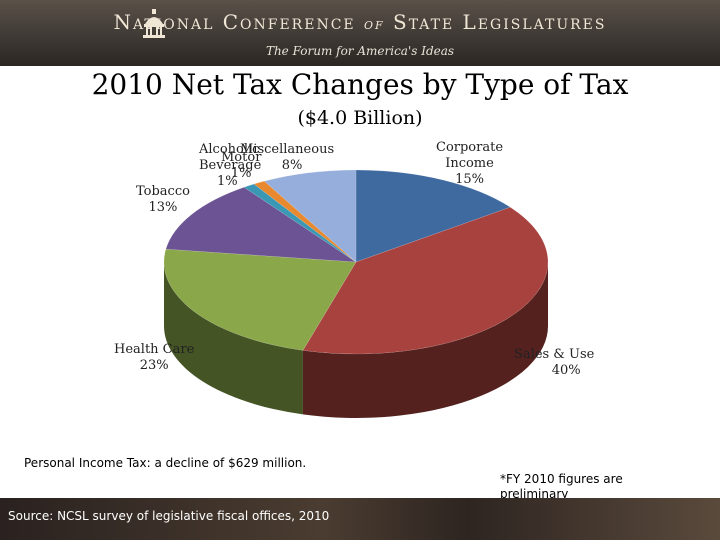 The image size is (720, 540). I want to click on slice-label-corporate: Corporate Income 15%, so click(469, 164).